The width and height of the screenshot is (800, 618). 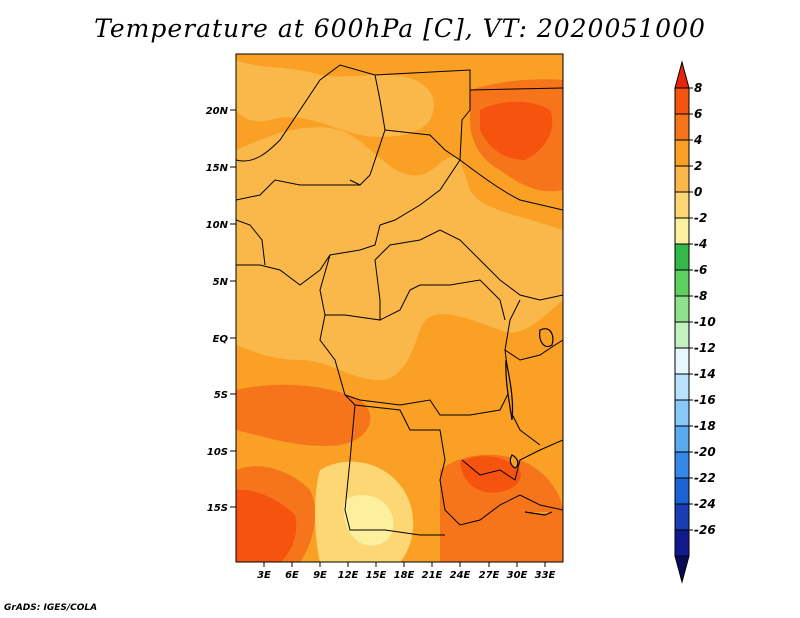 I want to click on lon-tick-6E: 6E, so click(x=292, y=571).